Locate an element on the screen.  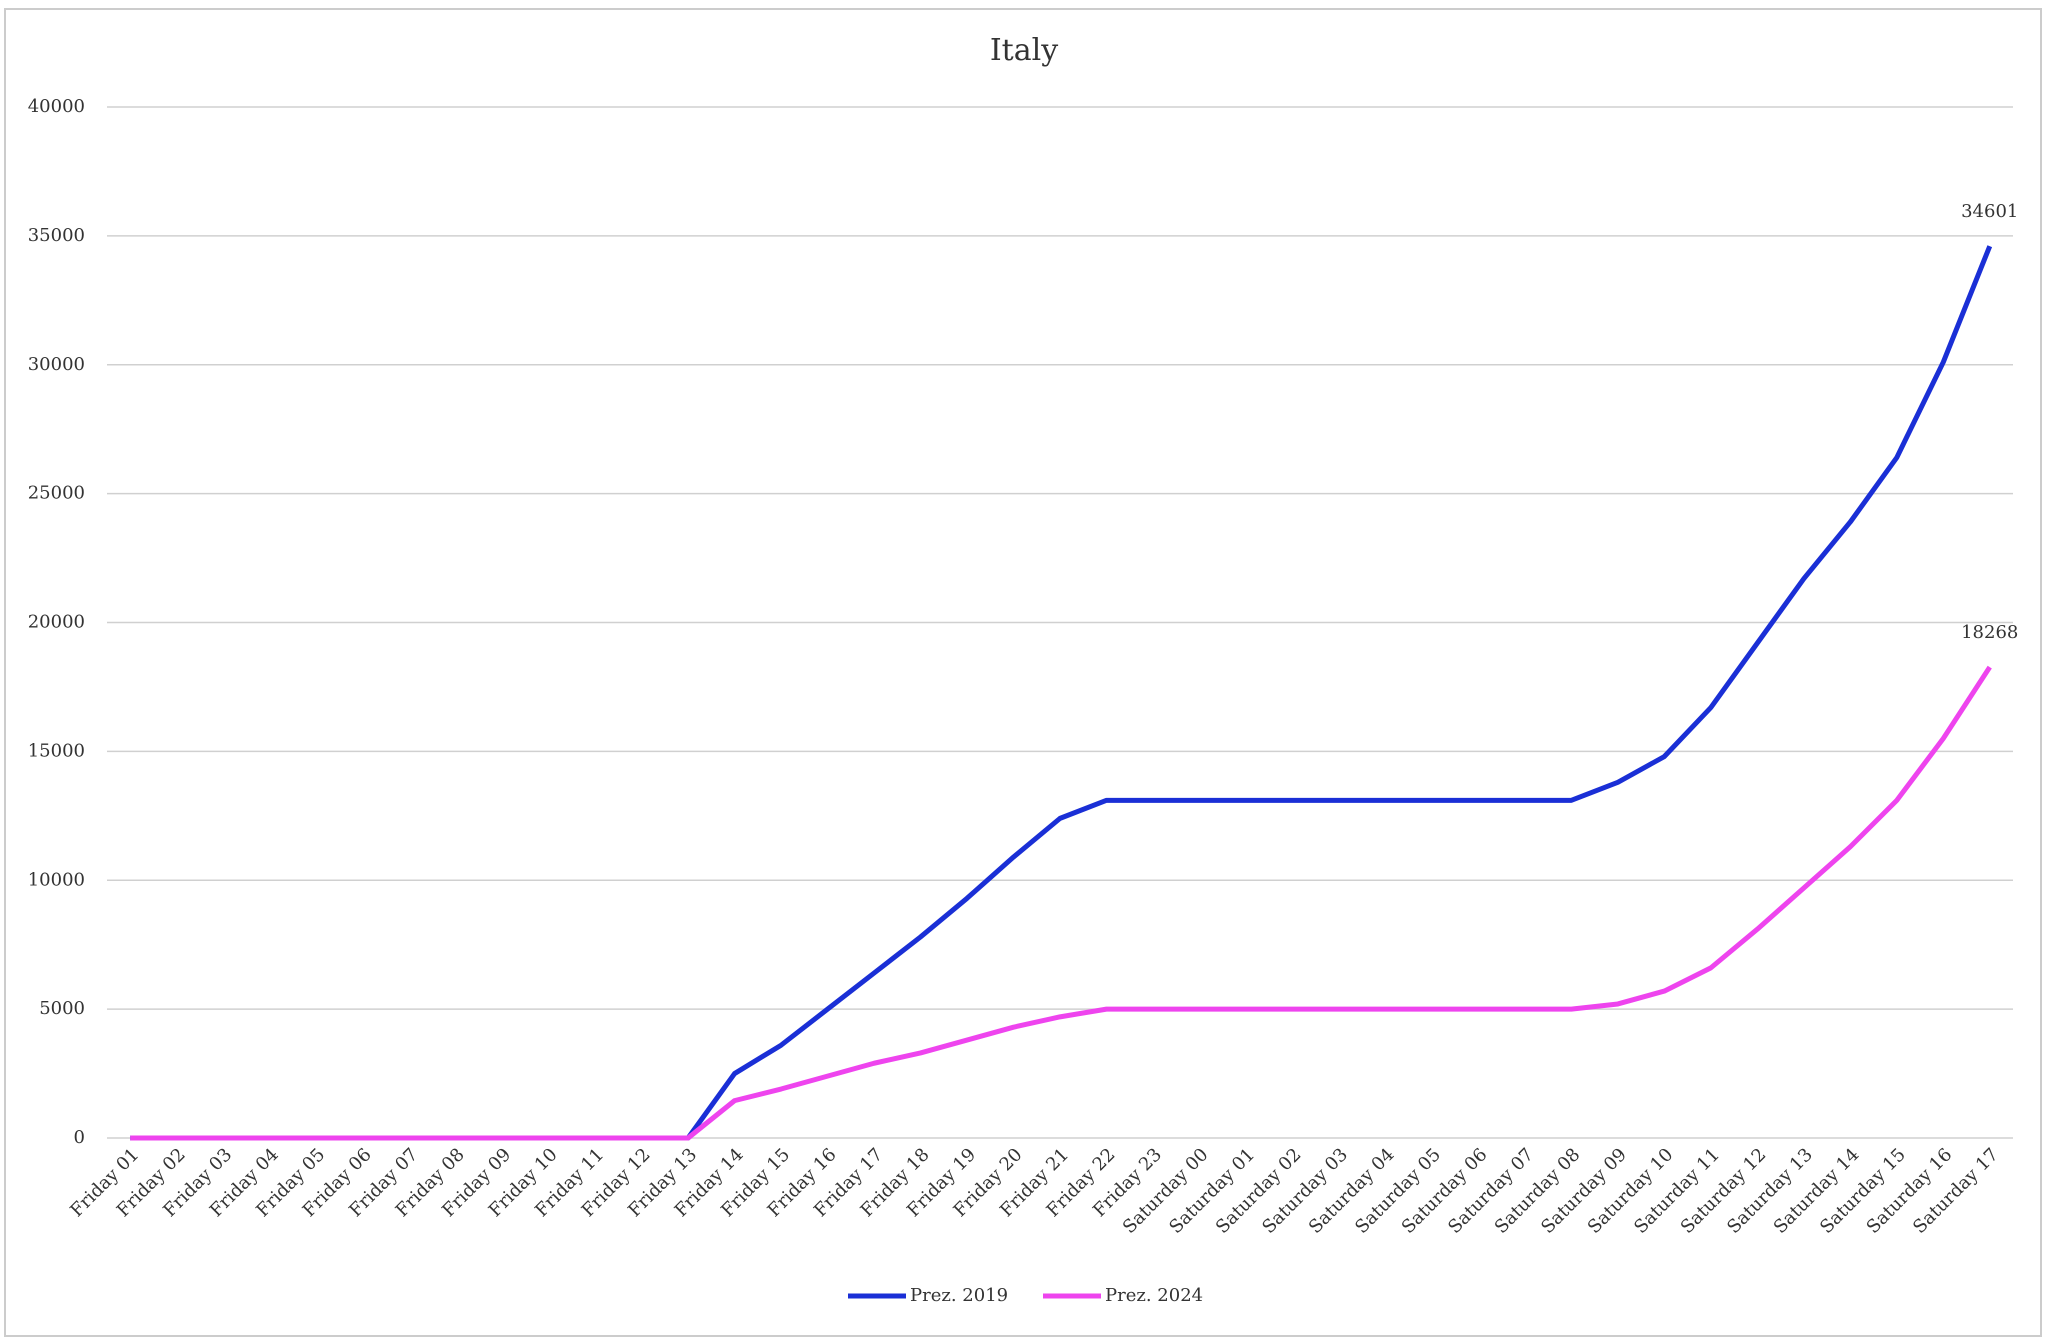
data-label: 18268 is located at coordinates (1989, 632).